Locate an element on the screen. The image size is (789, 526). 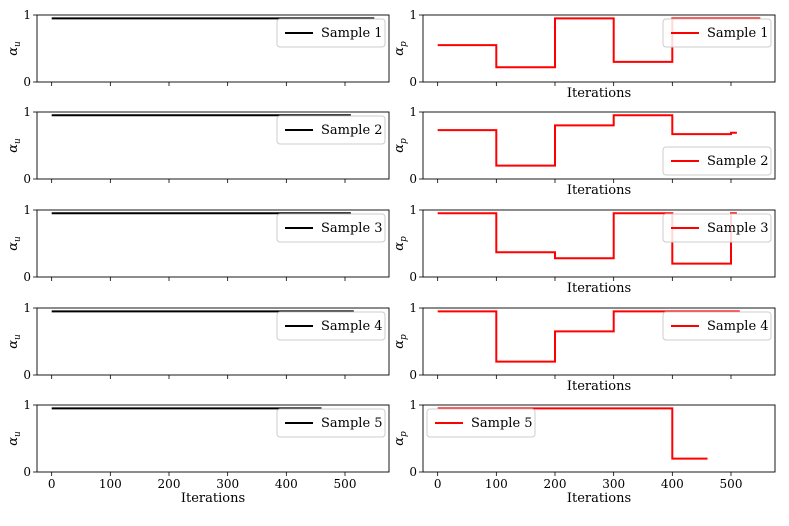
legend: Sample 4 is located at coordinates (717, 326).